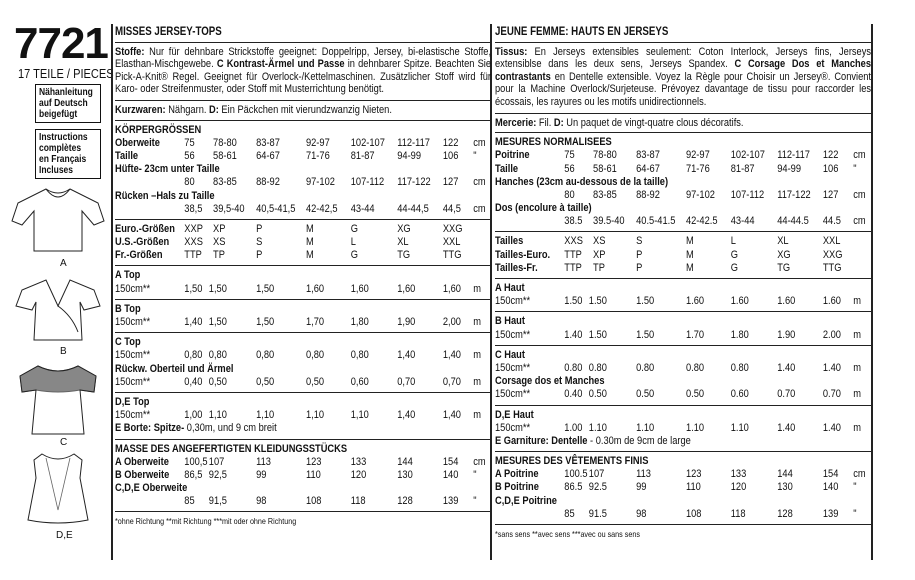 The height and width of the screenshot is (580, 915). I want to click on table-row: A Haut, so click(683, 288).